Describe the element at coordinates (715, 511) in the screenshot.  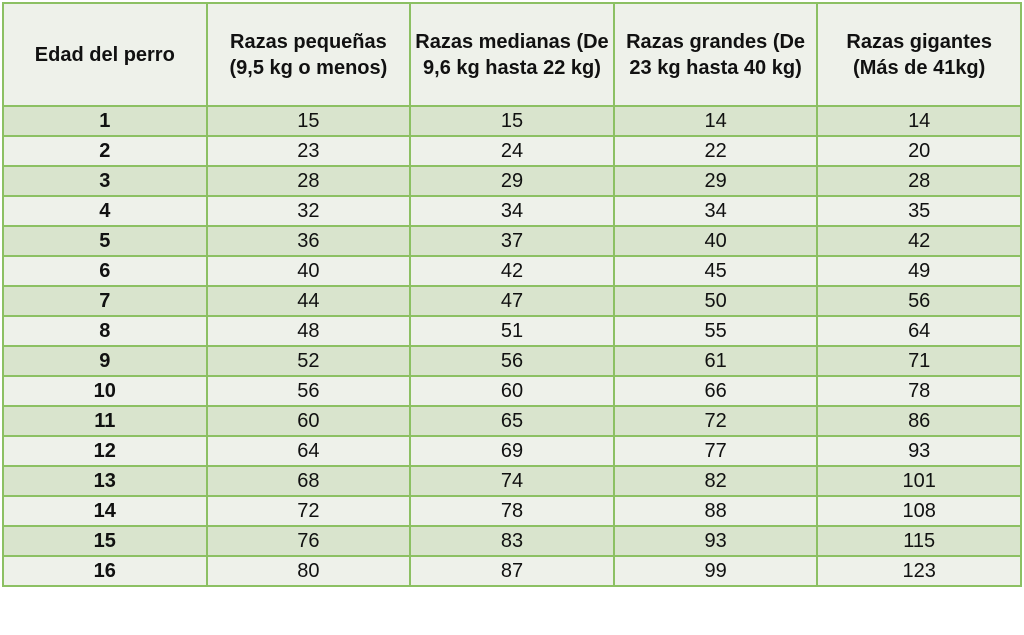
I see `value-cell: 88` at that location.